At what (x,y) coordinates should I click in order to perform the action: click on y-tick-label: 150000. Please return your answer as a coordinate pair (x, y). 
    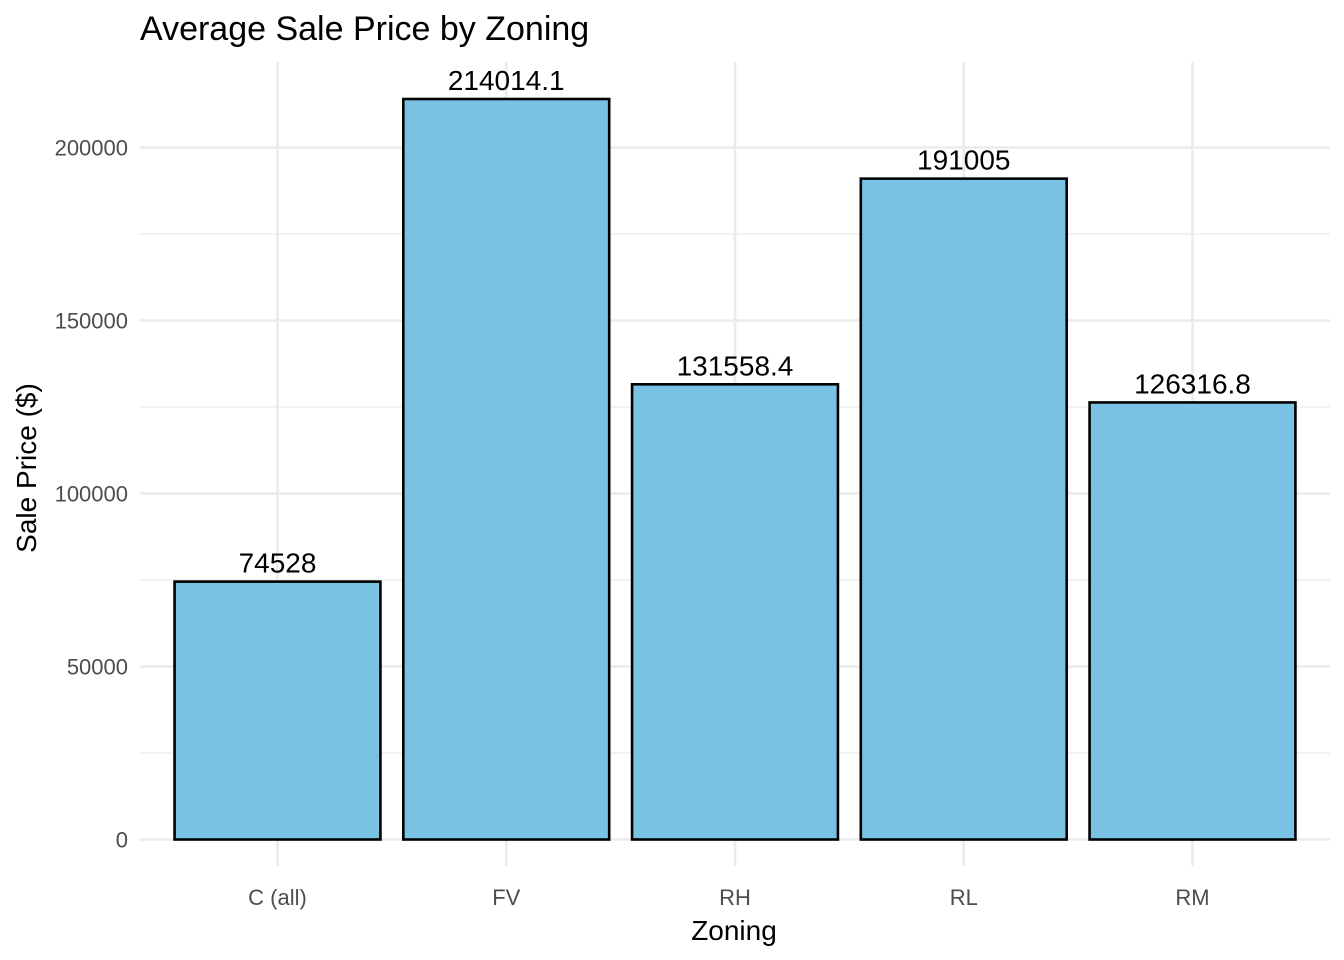
    Looking at the image, I should click on (91, 321).